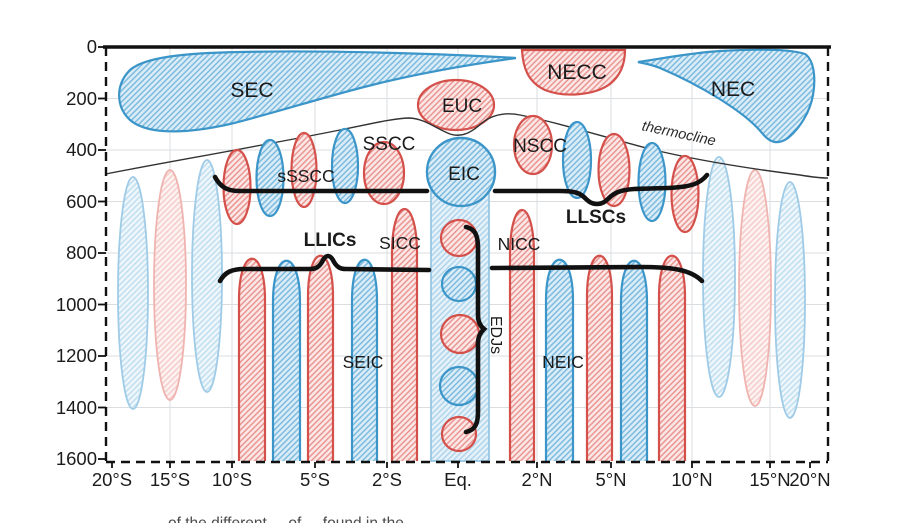 This screenshot has height=523, width=916. Describe the element at coordinates (81, 252) in the screenshot. I see `y-tick: 800` at that location.